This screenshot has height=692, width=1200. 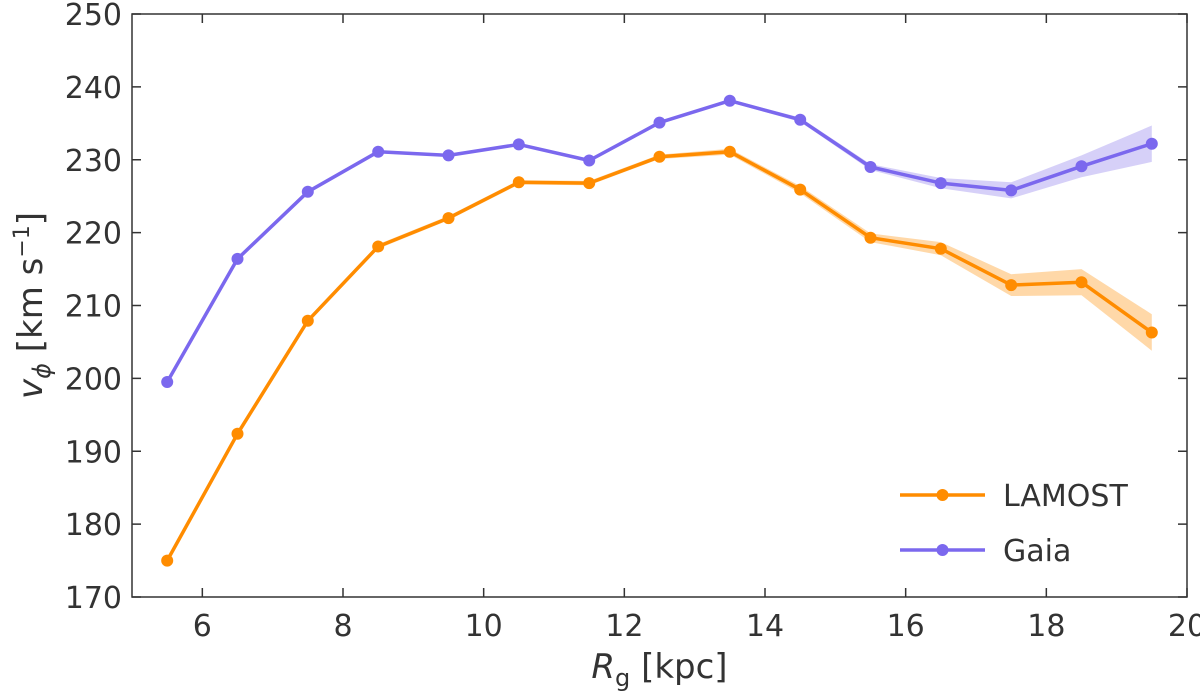 I want to click on y-tick-label: 250, so click(x=93, y=16).